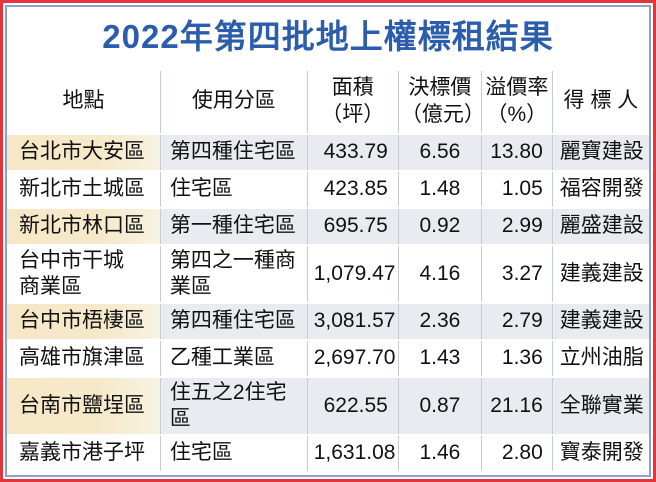 The height and width of the screenshot is (482, 656). What do you see at coordinates (84, 405) in the screenshot?
I see `cell-location: 台南市鹽埕區` at bounding box center [84, 405].